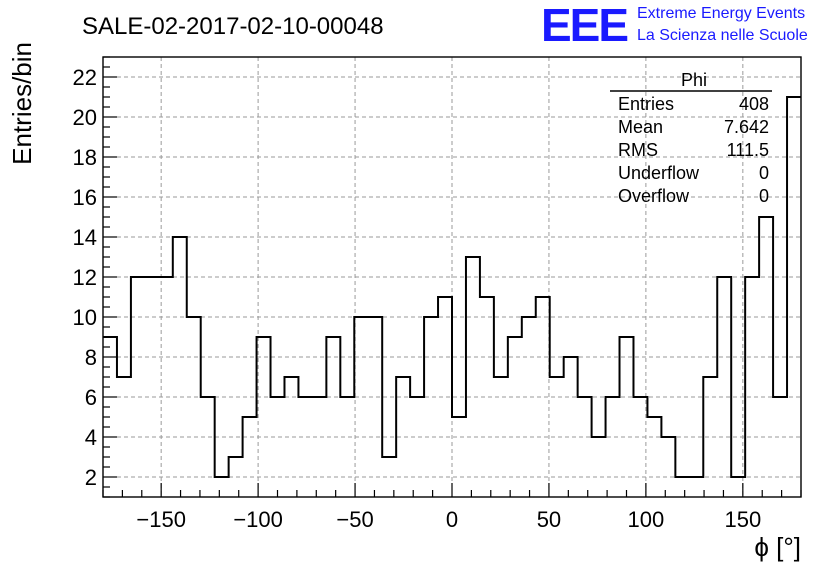  I want to click on x-axis-label: ϕ [°], so click(777, 547).